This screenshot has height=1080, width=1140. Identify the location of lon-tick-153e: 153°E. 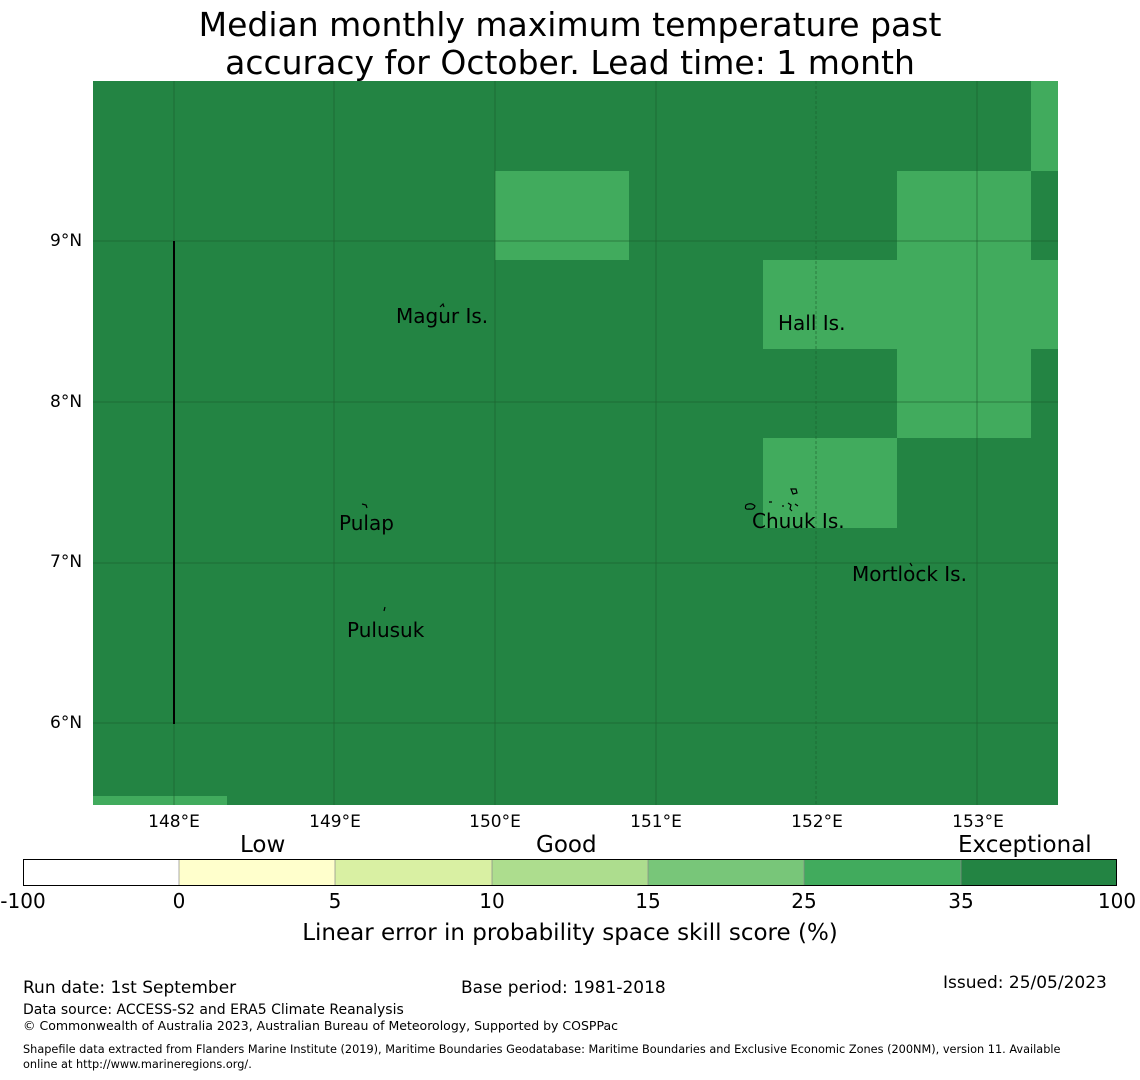
(978, 822).